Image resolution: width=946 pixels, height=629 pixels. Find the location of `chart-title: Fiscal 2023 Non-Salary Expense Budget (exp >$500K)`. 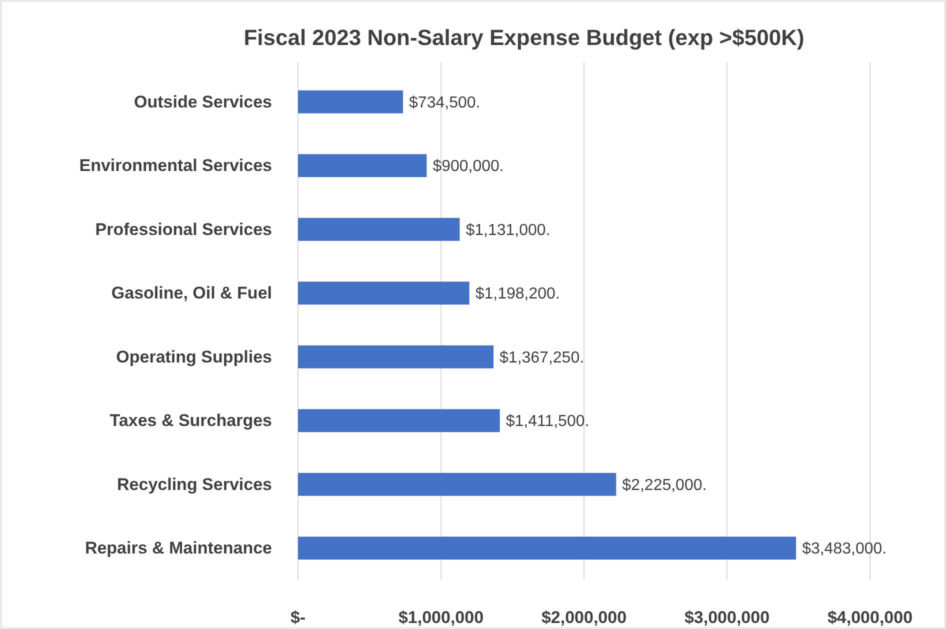

chart-title: Fiscal 2023 Non-Salary Expense Budget (exp >$500K) is located at coordinates (524, 37).